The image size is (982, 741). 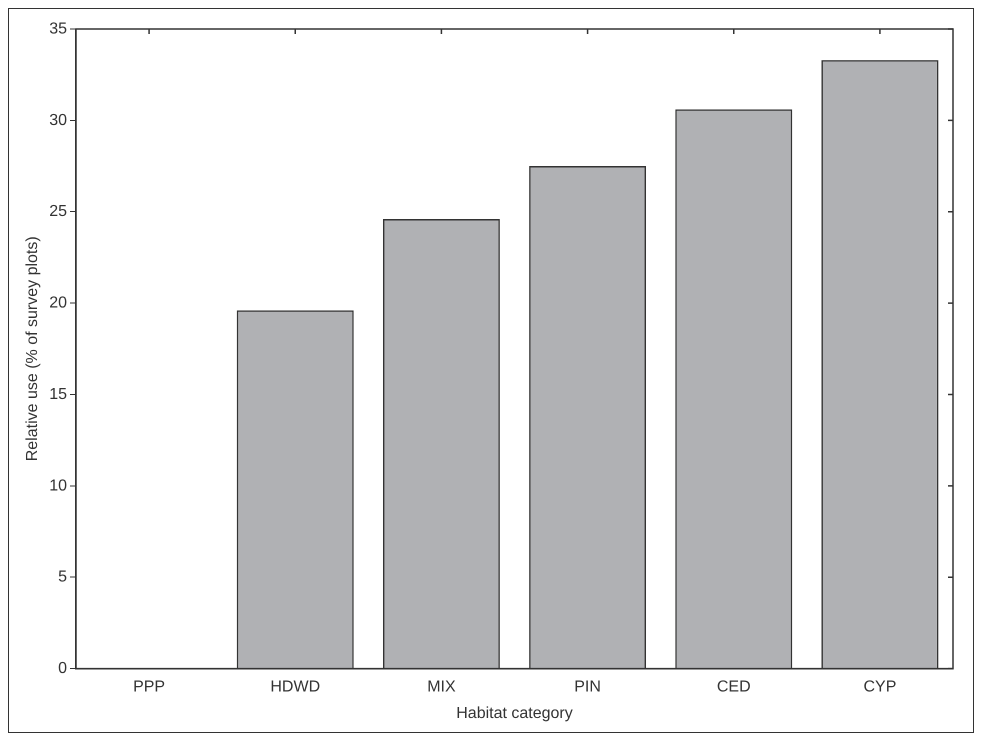 I want to click on y-tick-label: 5, so click(x=63, y=577).